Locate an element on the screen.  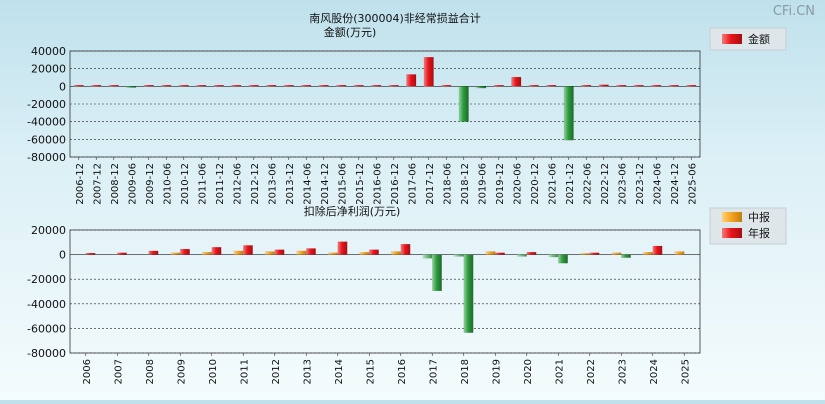
watermark: CFi.CN is located at coordinates (794, 11).